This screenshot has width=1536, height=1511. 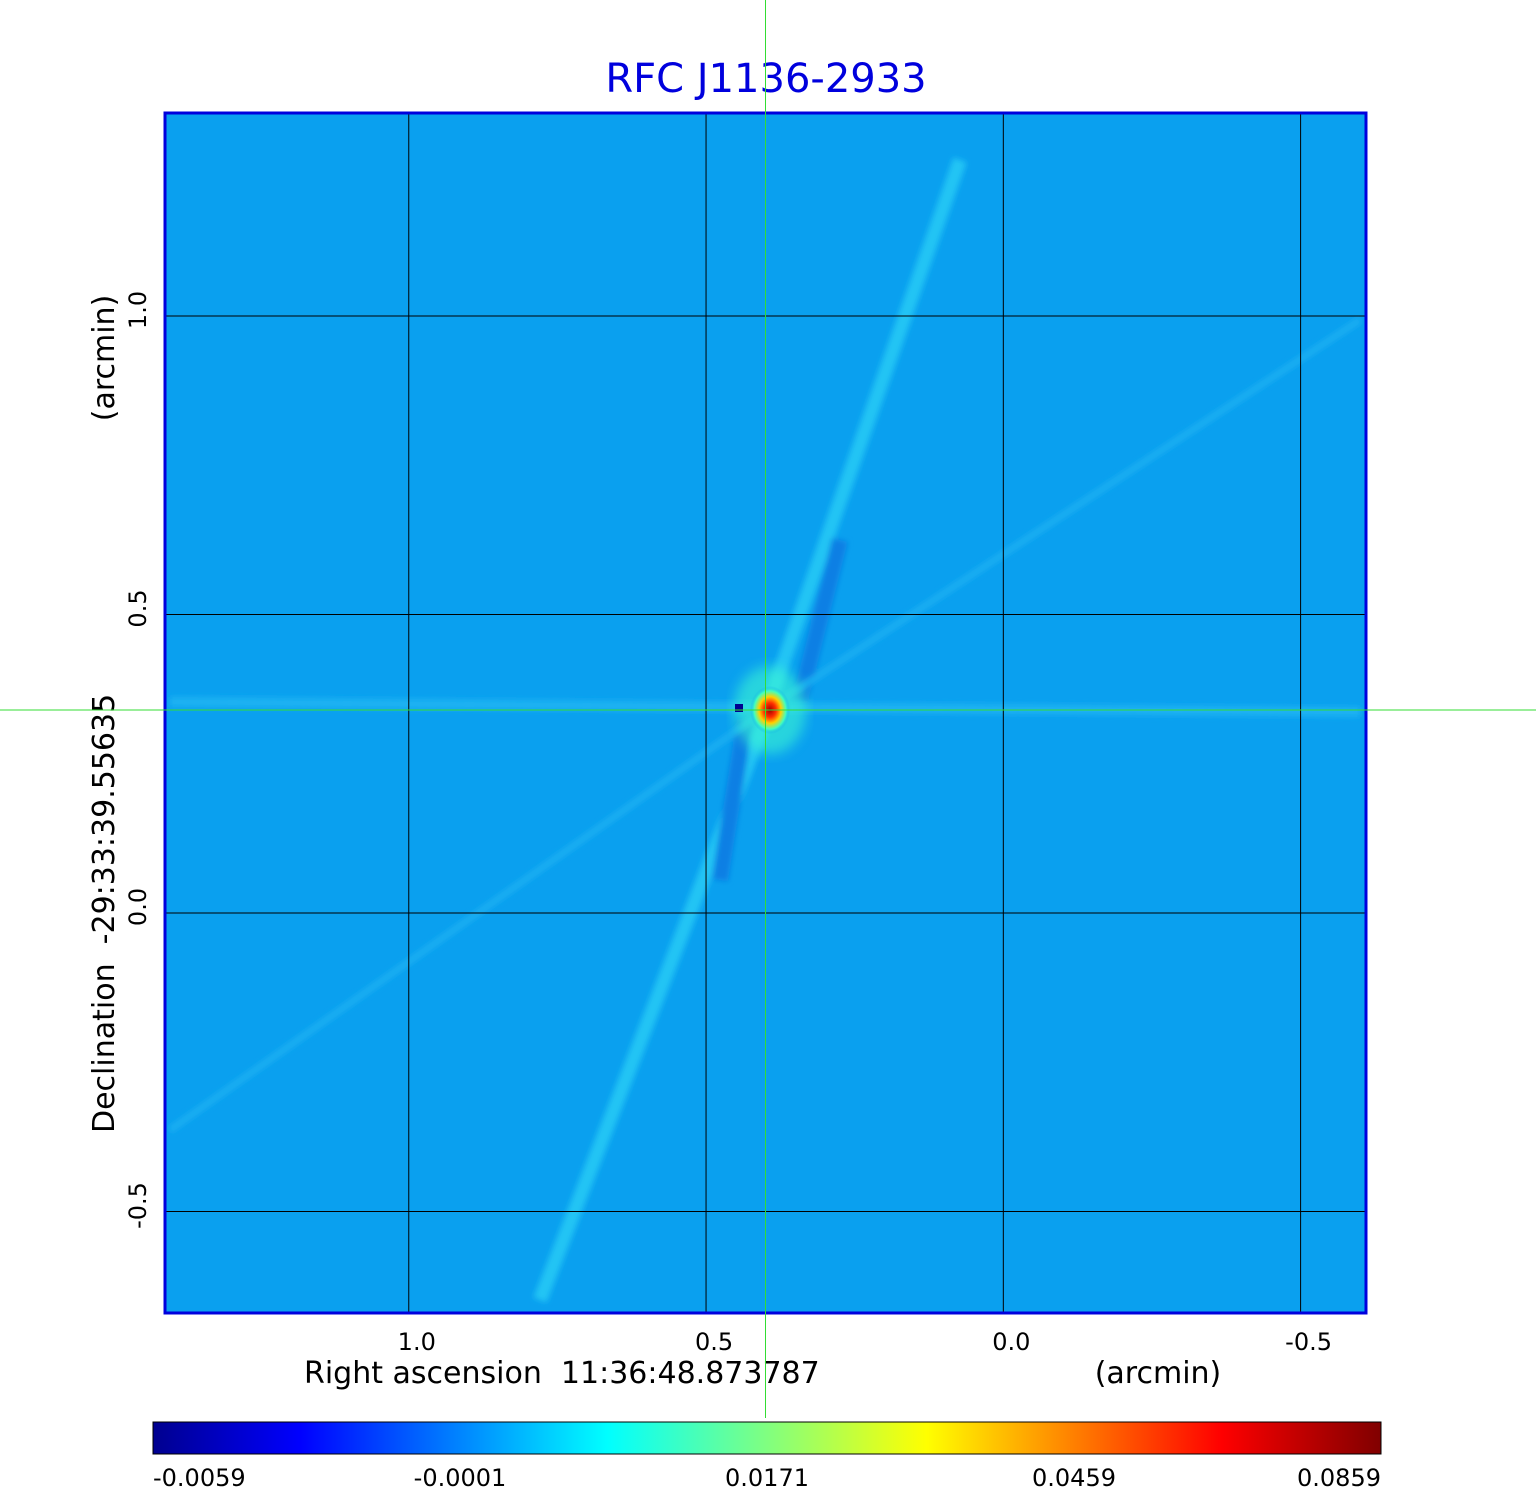 What do you see at coordinates (1074, 1478) in the screenshot?
I see `colorbar-tick-label: 0.0459` at bounding box center [1074, 1478].